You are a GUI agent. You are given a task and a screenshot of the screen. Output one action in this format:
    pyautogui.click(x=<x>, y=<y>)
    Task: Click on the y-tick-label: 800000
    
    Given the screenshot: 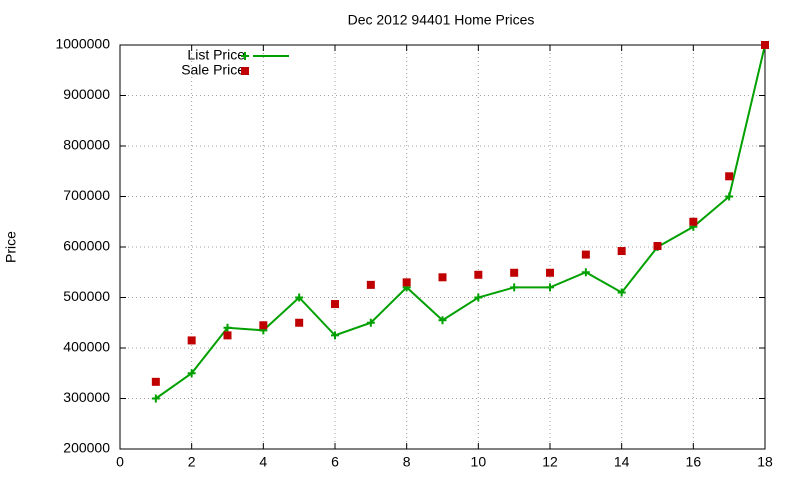 What is the action you would take?
    pyautogui.click(x=86, y=145)
    